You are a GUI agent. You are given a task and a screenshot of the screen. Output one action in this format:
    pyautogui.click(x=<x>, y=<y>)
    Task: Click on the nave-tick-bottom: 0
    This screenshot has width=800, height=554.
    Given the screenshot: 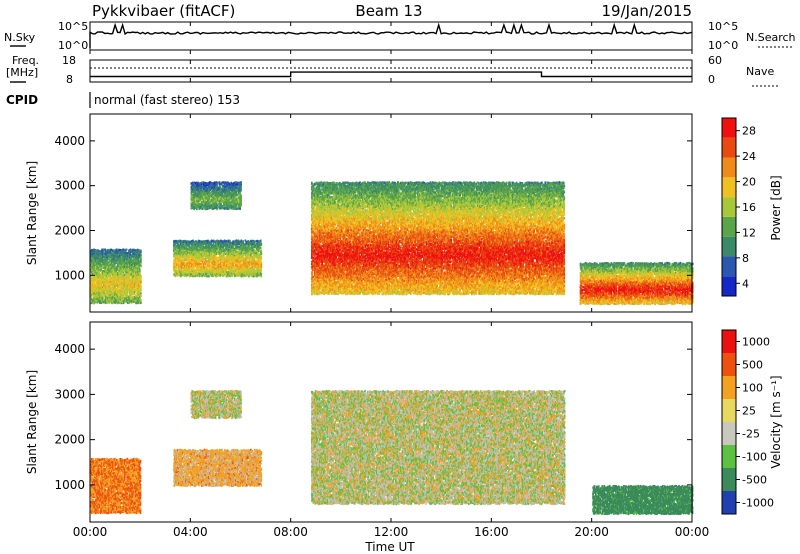 What is the action you would take?
    pyautogui.click(x=711, y=79)
    